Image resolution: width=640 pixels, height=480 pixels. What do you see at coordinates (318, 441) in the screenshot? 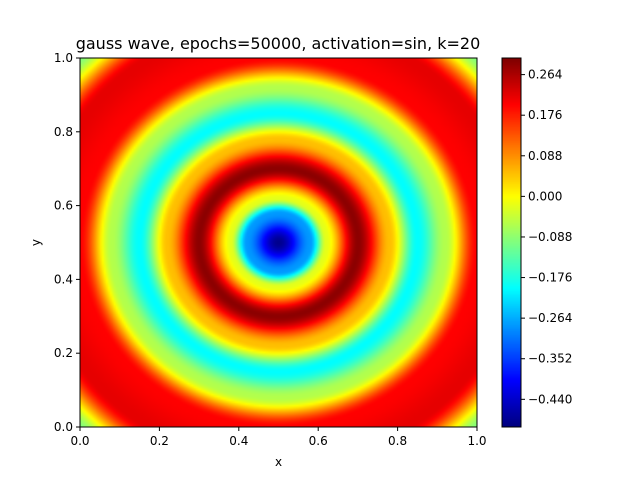
I see `x-tick-label: 0.6` at bounding box center [318, 441].